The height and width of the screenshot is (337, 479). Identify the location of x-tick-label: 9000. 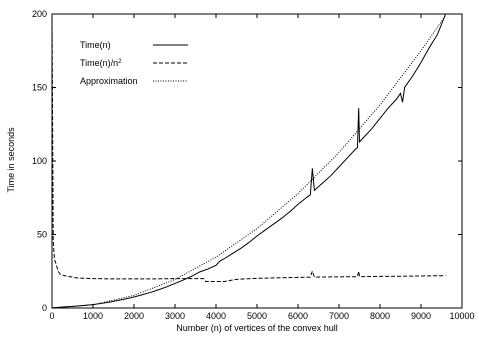
(421, 316).